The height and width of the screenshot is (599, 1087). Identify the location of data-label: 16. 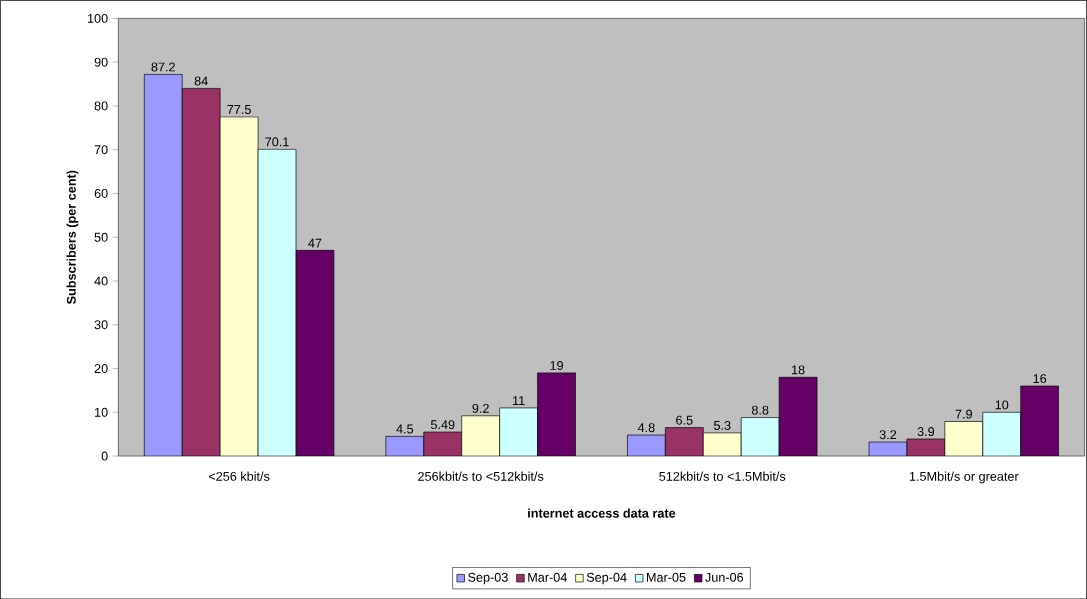
(1040, 378).